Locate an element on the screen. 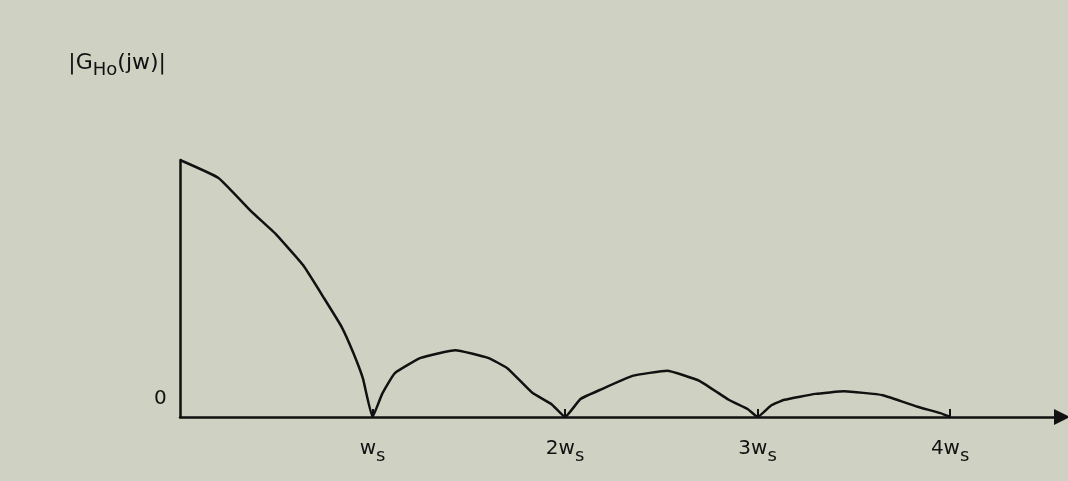 The width and height of the screenshot is (1068, 481). text: 0 is located at coordinates (160, 397).